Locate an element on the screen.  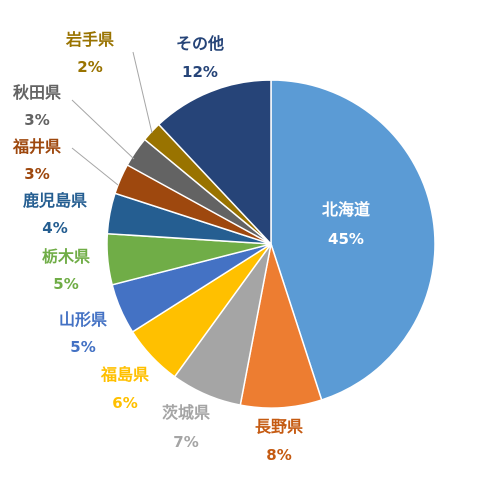
slice-percent-label: 2% is located at coordinates (89, 67).